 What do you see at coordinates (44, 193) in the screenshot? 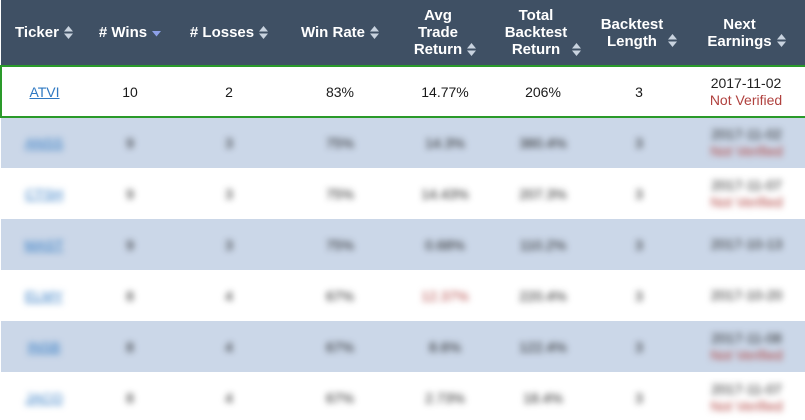
I see `ticker-link: CTSH` at bounding box center [44, 193].